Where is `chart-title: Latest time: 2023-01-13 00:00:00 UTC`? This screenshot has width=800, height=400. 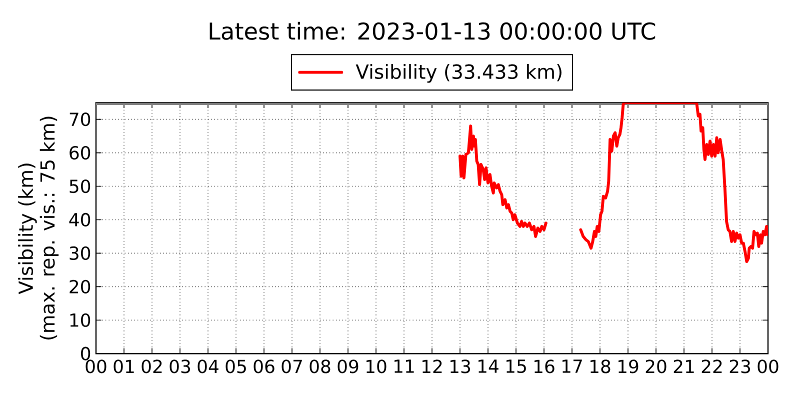 chart-title: Latest time: 2023-01-13 00:00:00 UTC is located at coordinates (433, 31).